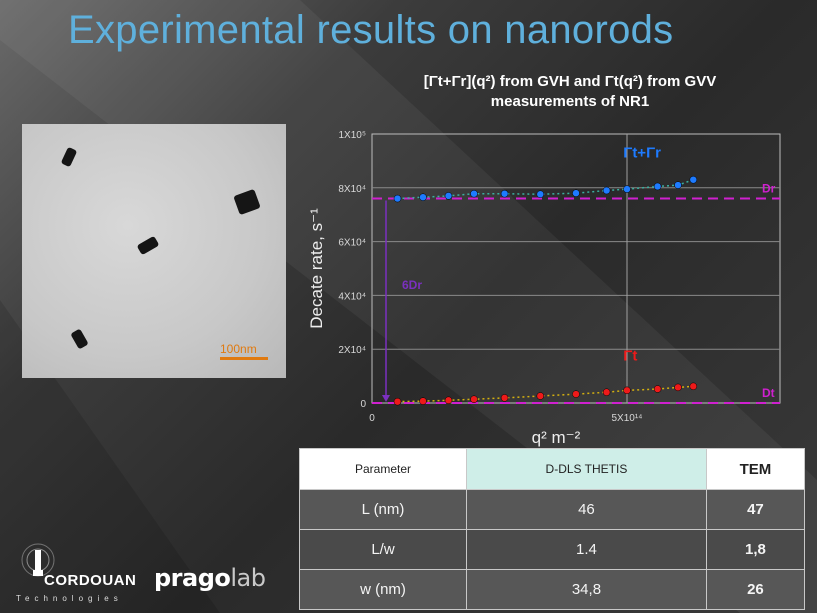 This screenshot has width=817, height=613. I want to click on pragolab-logo-prago: prago, so click(192, 578).